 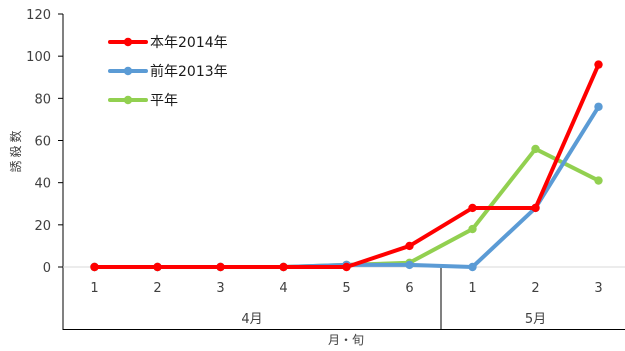 I want to click on x-tick-label: 4, so click(x=283, y=288).